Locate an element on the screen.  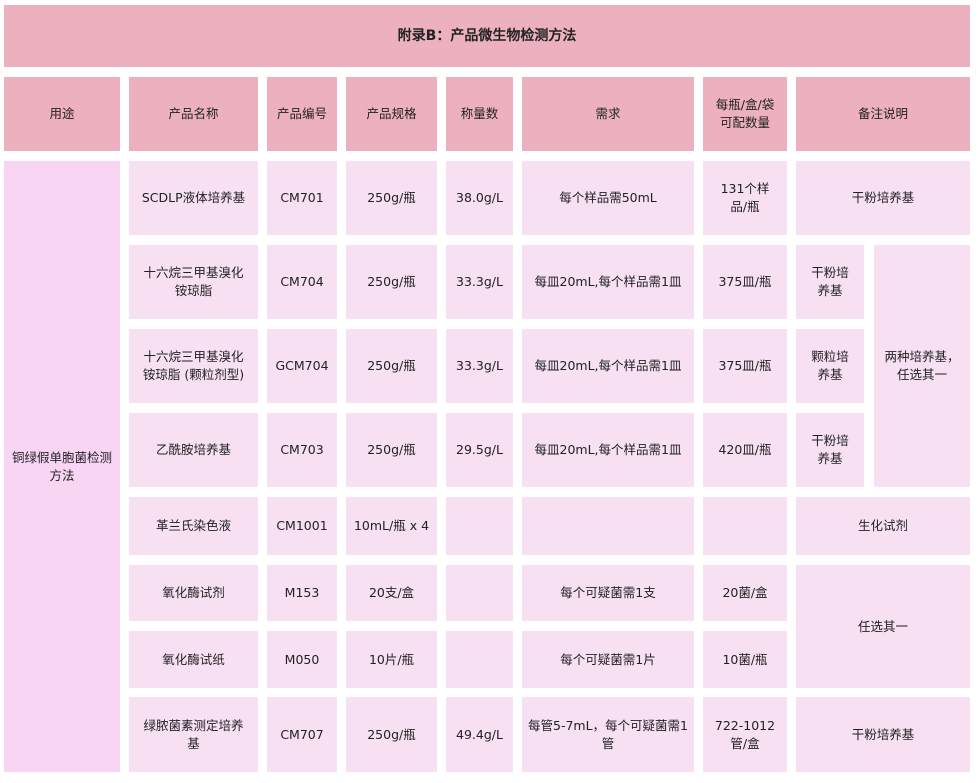
product-code-cell: CM704 is located at coordinates (302, 282).